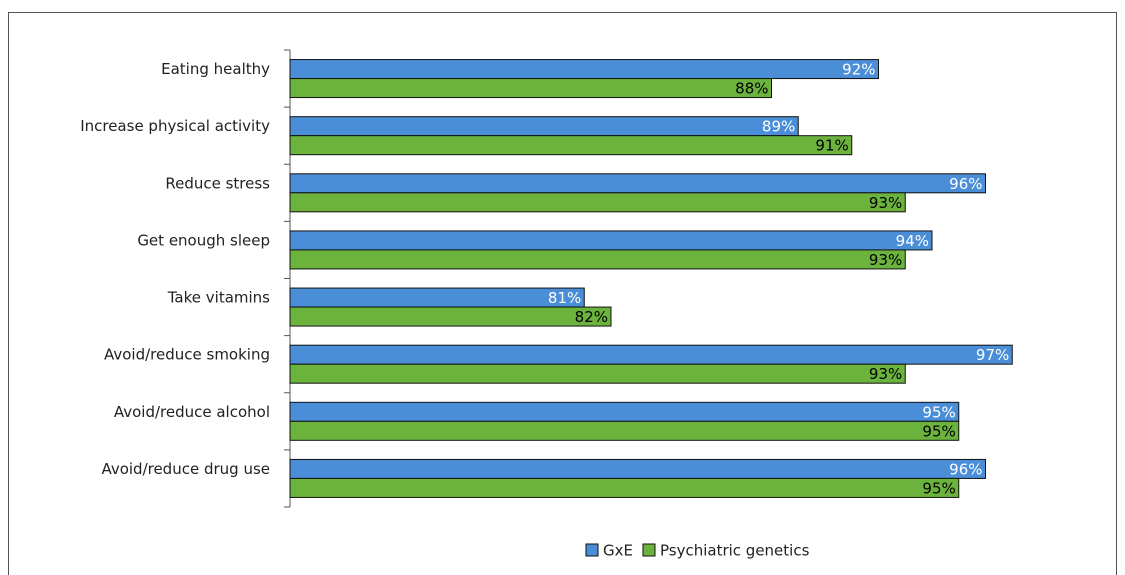 This screenshot has width=1125, height=575. Describe the element at coordinates (564, 298) in the screenshot. I see `value-label: 81%` at that location.